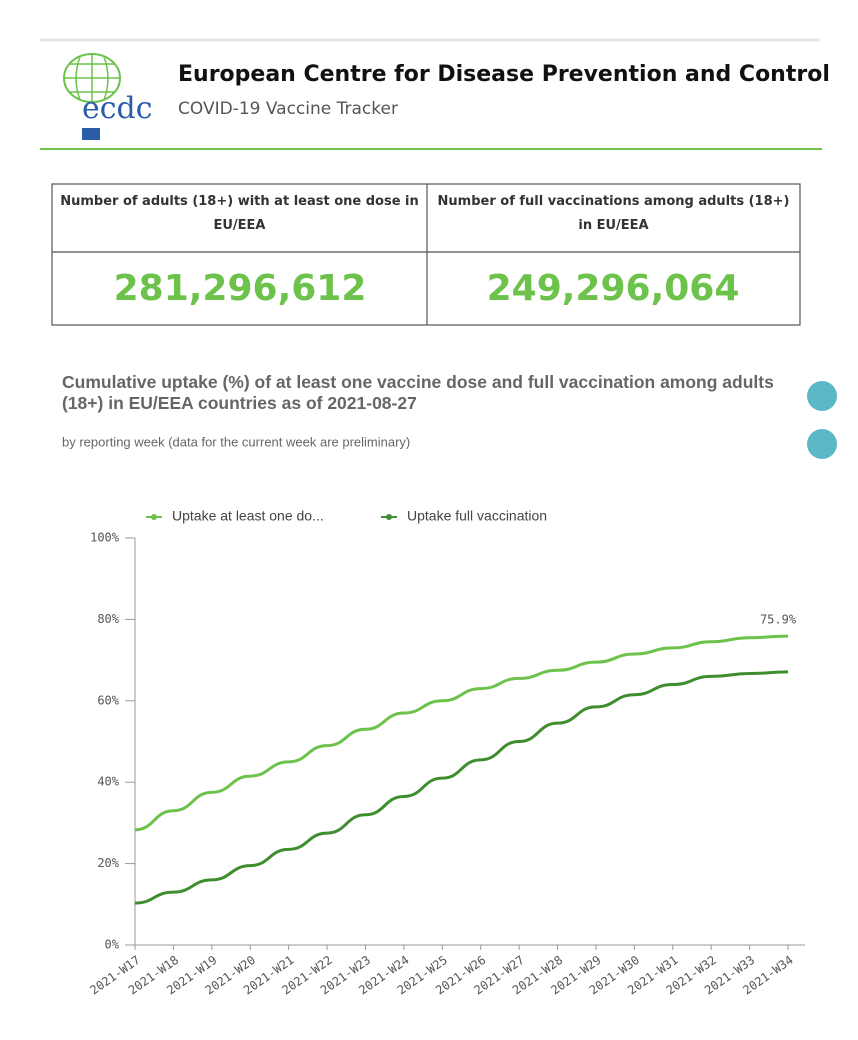 The image size is (858, 1040). I want to click on y-tick-label: 100%, so click(105, 538).